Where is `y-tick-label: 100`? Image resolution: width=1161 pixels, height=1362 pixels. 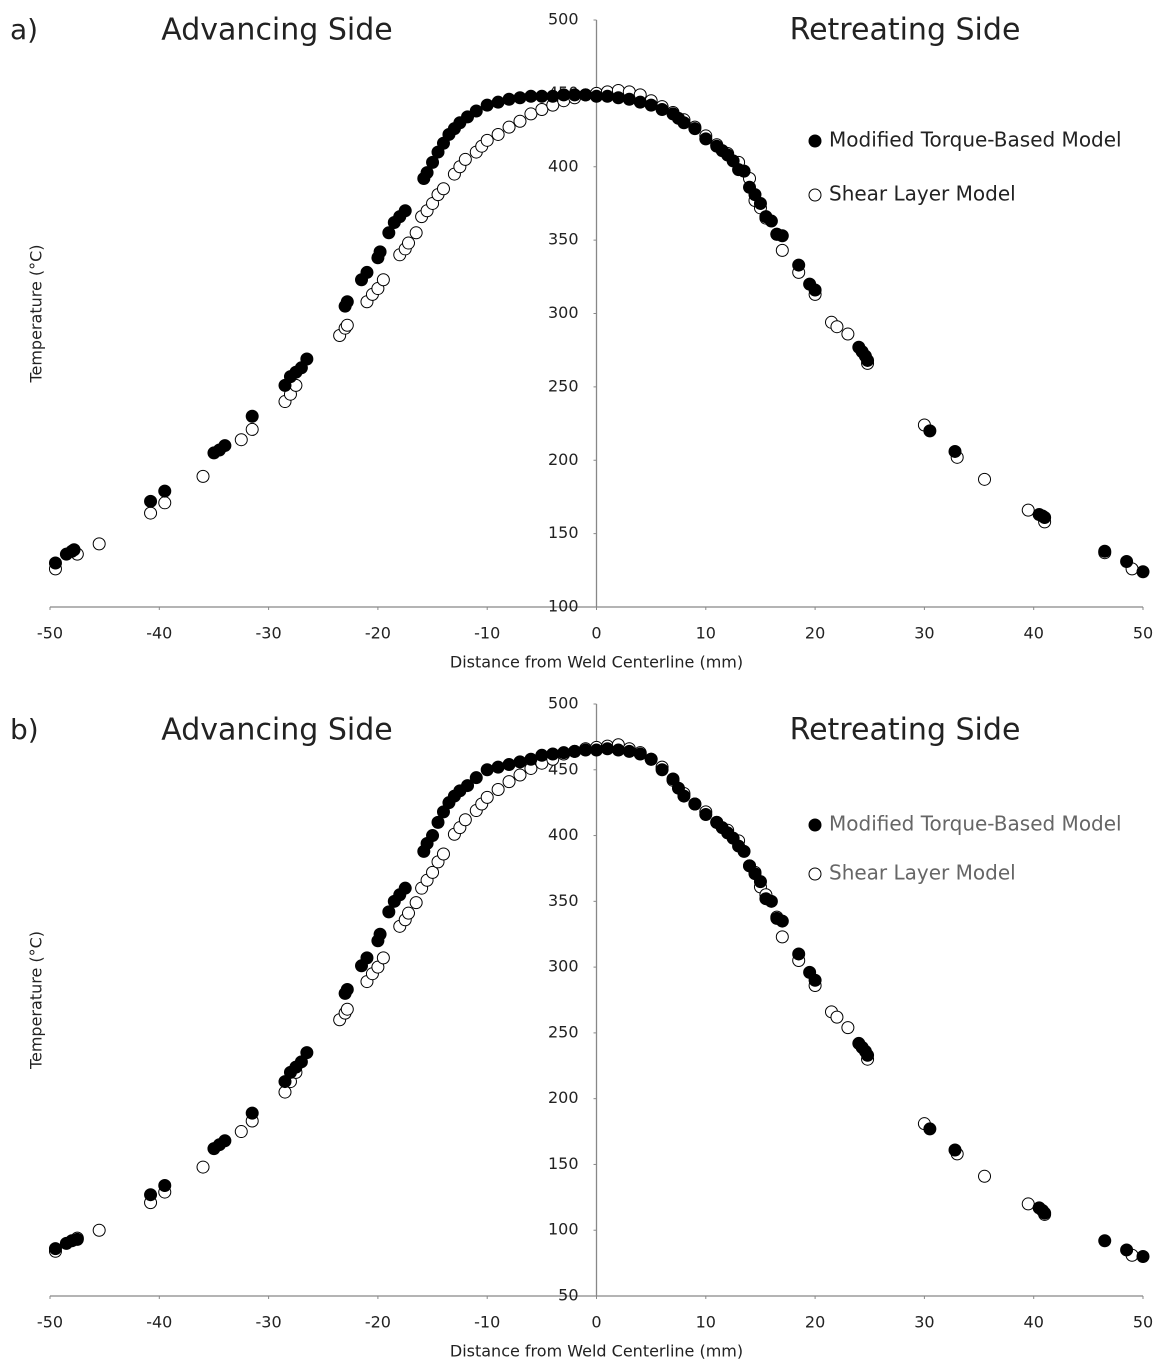
y-tick-label: 100 is located at coordinates (563, 1229).